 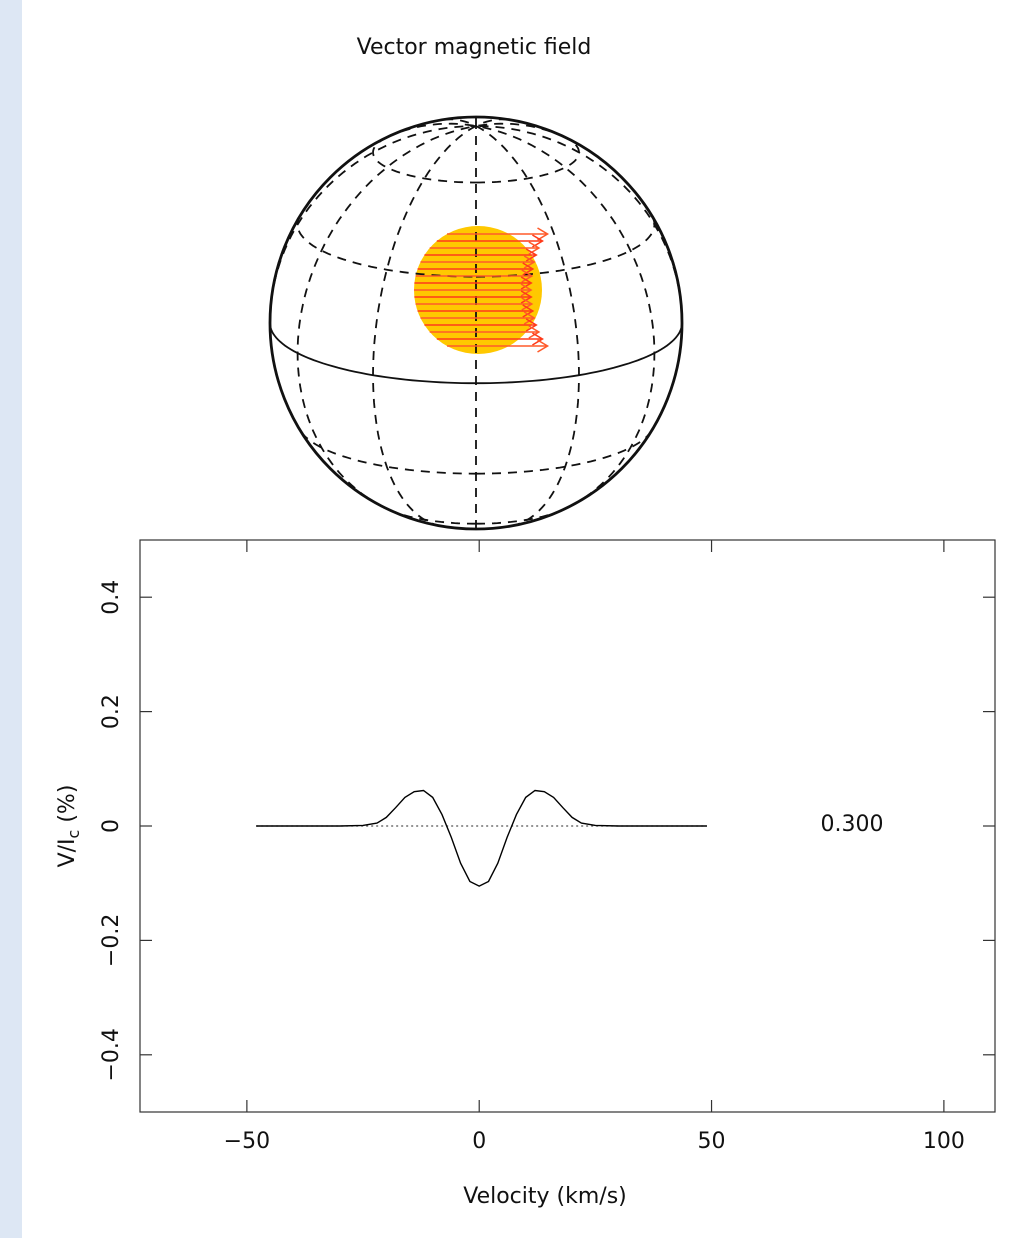 I want to click on y-label-sub: c, so click(x=73, y=834).